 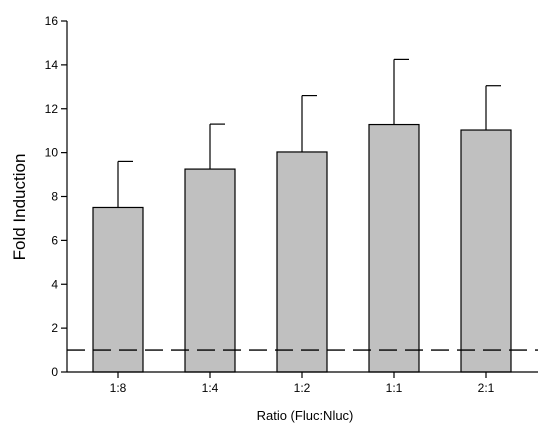 I want to click on y-axis-ticks: 0 2 4 6 8 10 12 14 16, so click(x=56, y=196).